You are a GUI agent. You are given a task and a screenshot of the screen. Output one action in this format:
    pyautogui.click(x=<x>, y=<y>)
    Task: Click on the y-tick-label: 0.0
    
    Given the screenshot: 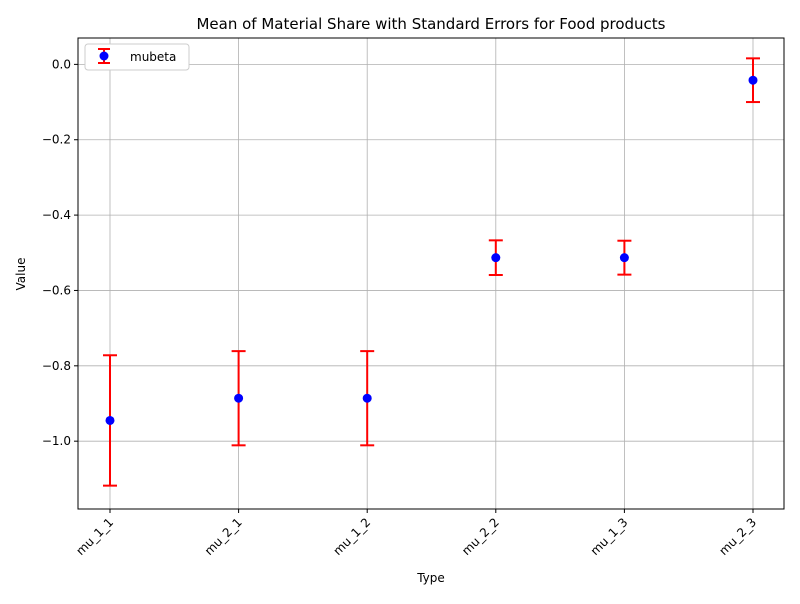 What is the action you would take?
    pyautogui.click(x=61, y=64)
    